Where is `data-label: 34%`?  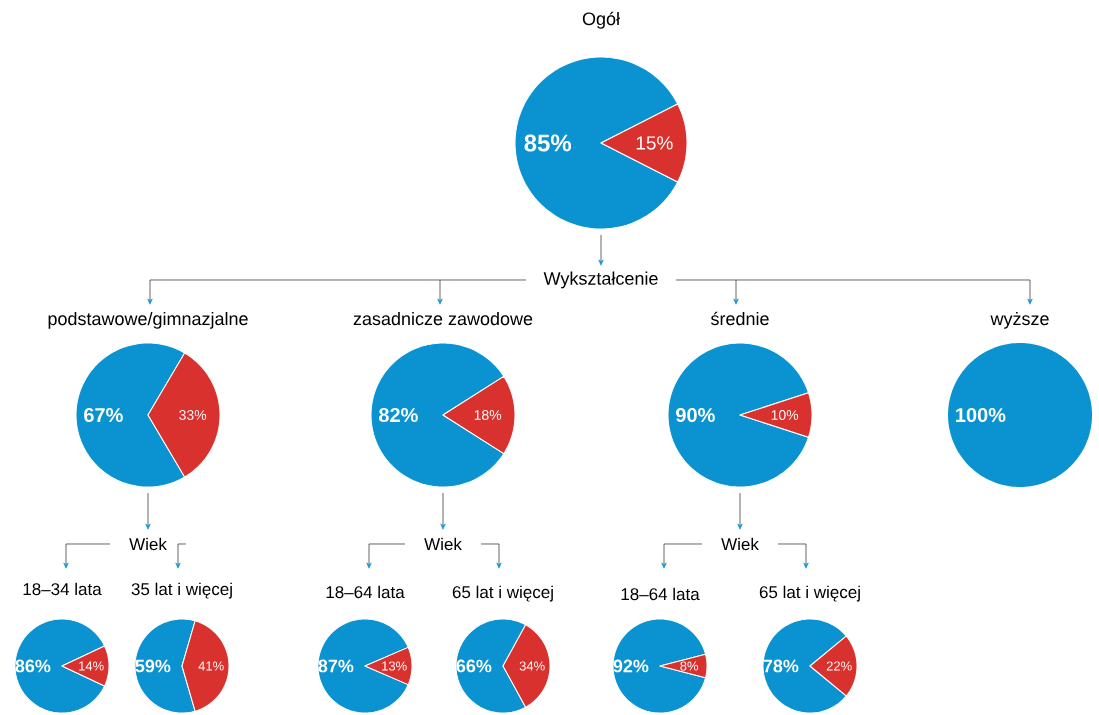
data-label: 34% is located at coordinates (532, 666).